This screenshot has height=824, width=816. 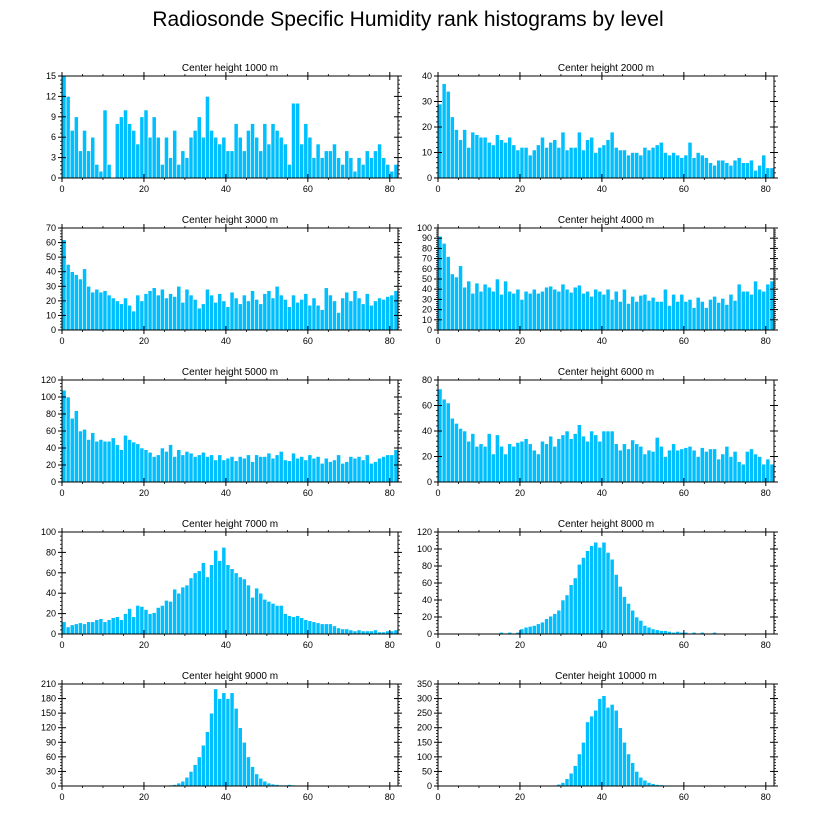 I want to click on panel-10-ytick-label: 50, so click(x=427, y=771).